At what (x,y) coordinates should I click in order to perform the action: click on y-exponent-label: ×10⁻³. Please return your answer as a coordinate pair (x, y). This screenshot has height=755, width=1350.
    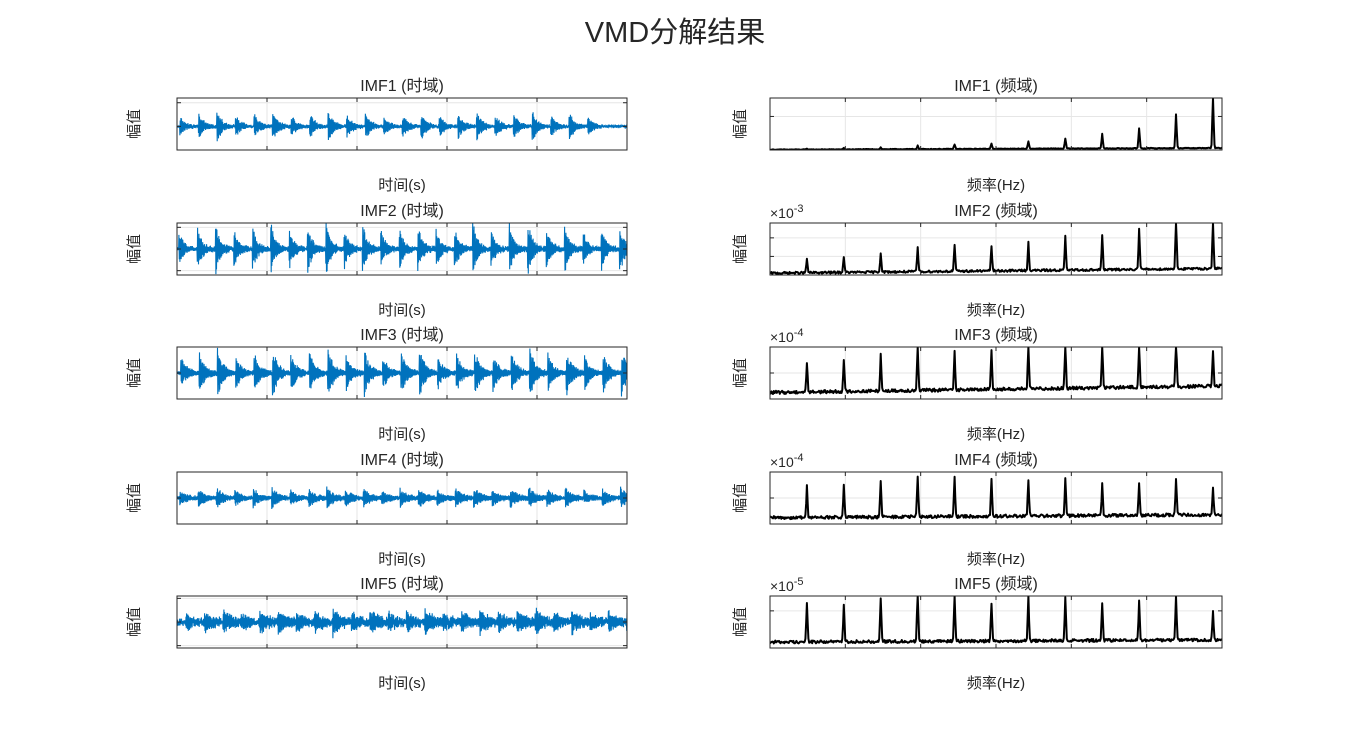
    Looking at the image, I should click on (787, 212).